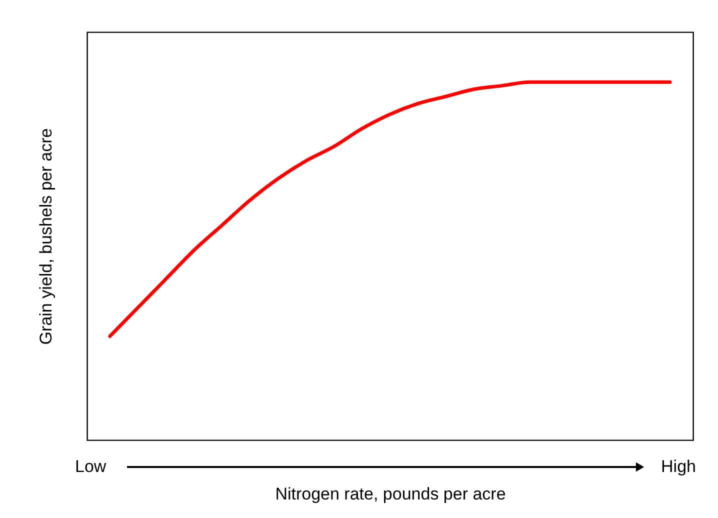 The width and height of the screenshot is (718, 518). What do you see at coordinates (46, 236) in the screenshot?
I see `y-axis-title: Grain yield, bushels per acre` at bounding box center [46, 236].